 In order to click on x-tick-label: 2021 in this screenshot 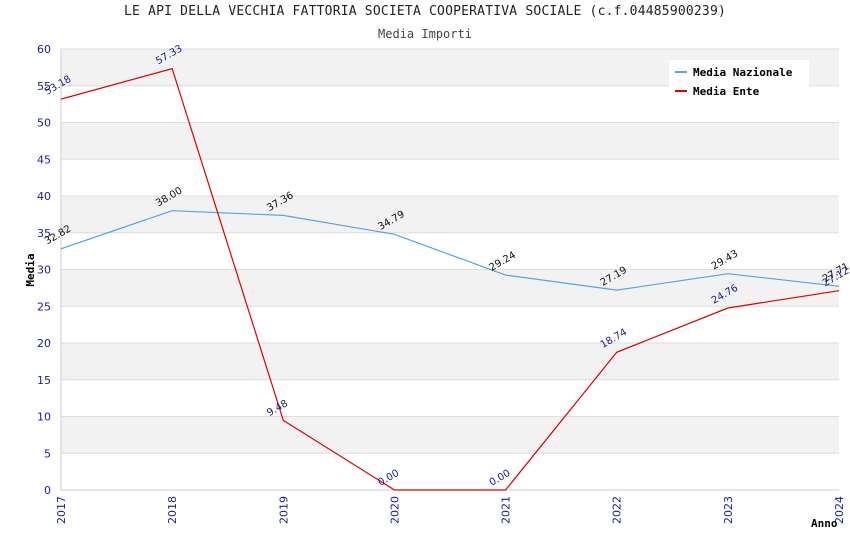, I will do `click(506, 510)`.